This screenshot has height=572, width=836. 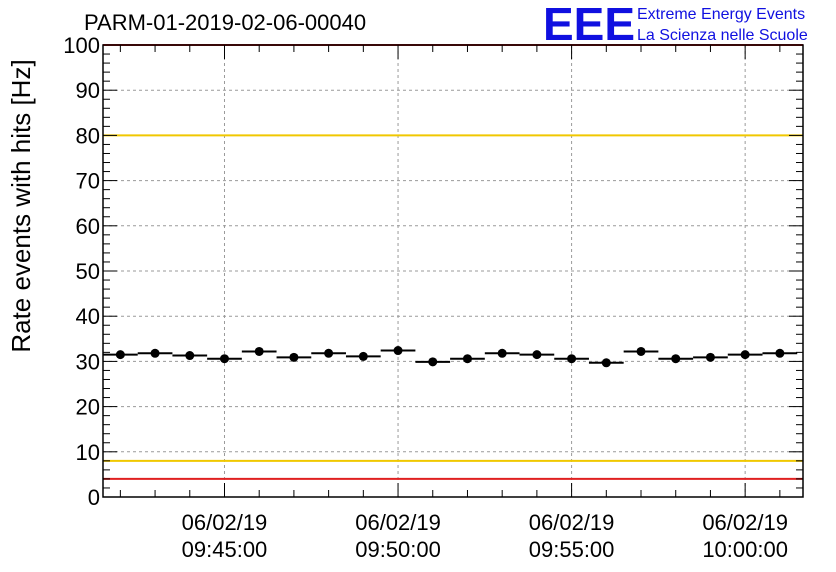 What do you see at coordinates (745, 549) in the screenshot?
I see `x-tick-time-label: 10:00:00` at bounding box center [745, 549].